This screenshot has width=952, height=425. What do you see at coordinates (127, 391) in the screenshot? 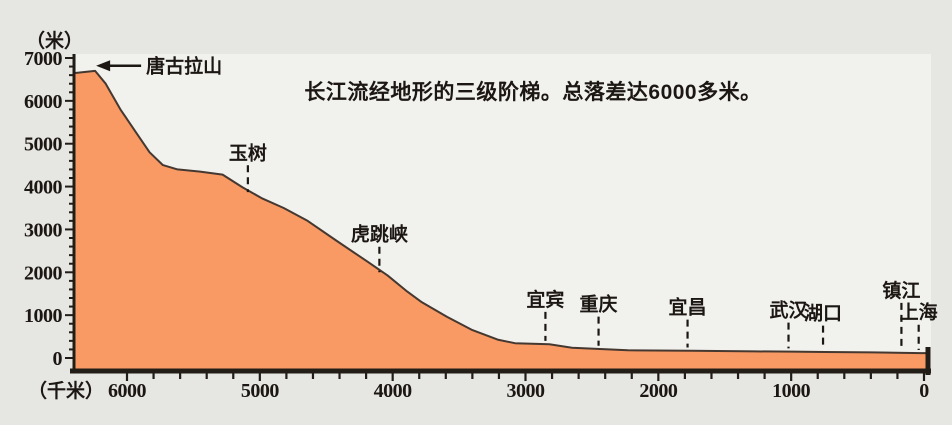
I see `x-axis-tick-label: 6000` at bounding box center [127, 391].